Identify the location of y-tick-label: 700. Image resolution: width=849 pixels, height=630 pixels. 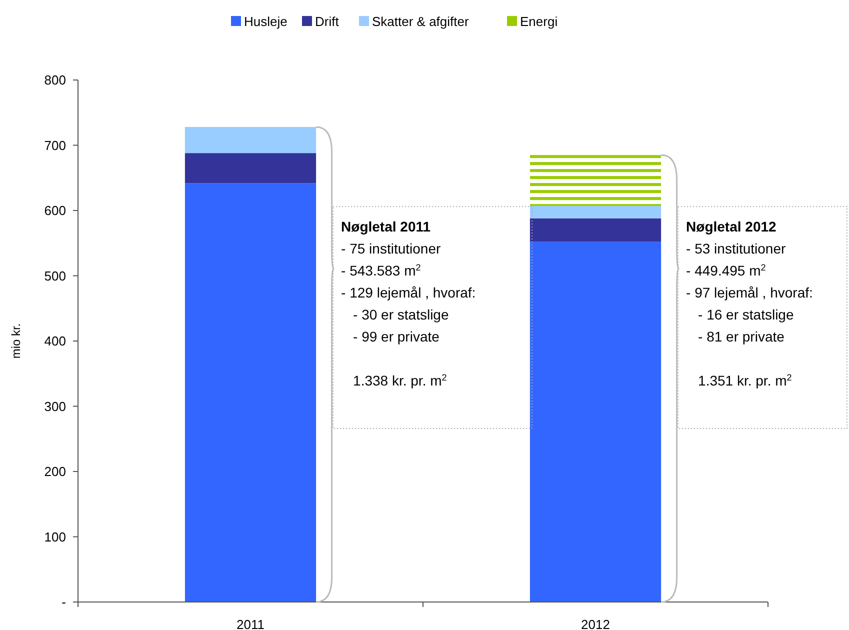
(55, 145).